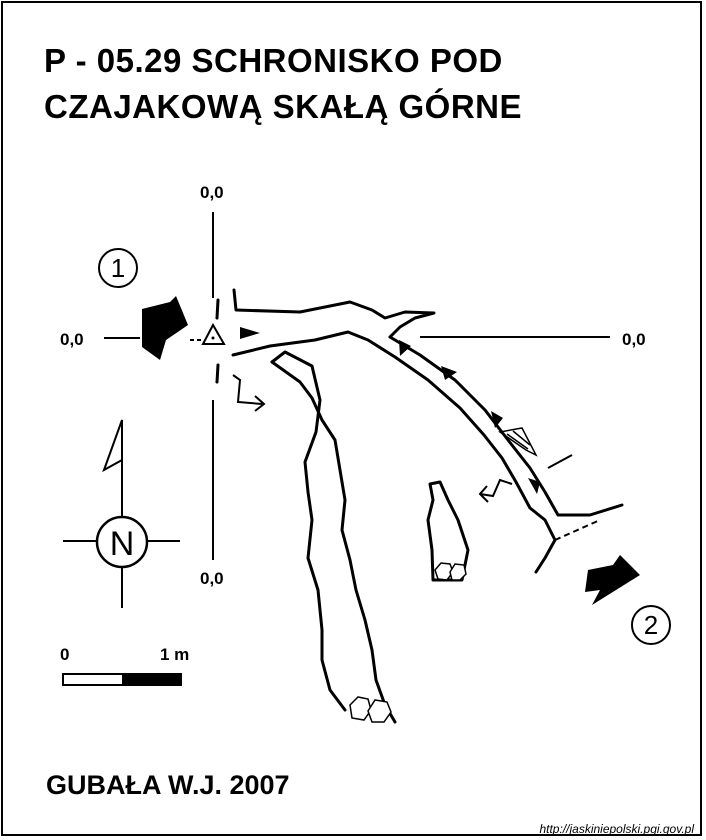 The width and height of the screenshot is (706, 840). I want to click on entrance-1-arrow-icon, so click(165, 328).